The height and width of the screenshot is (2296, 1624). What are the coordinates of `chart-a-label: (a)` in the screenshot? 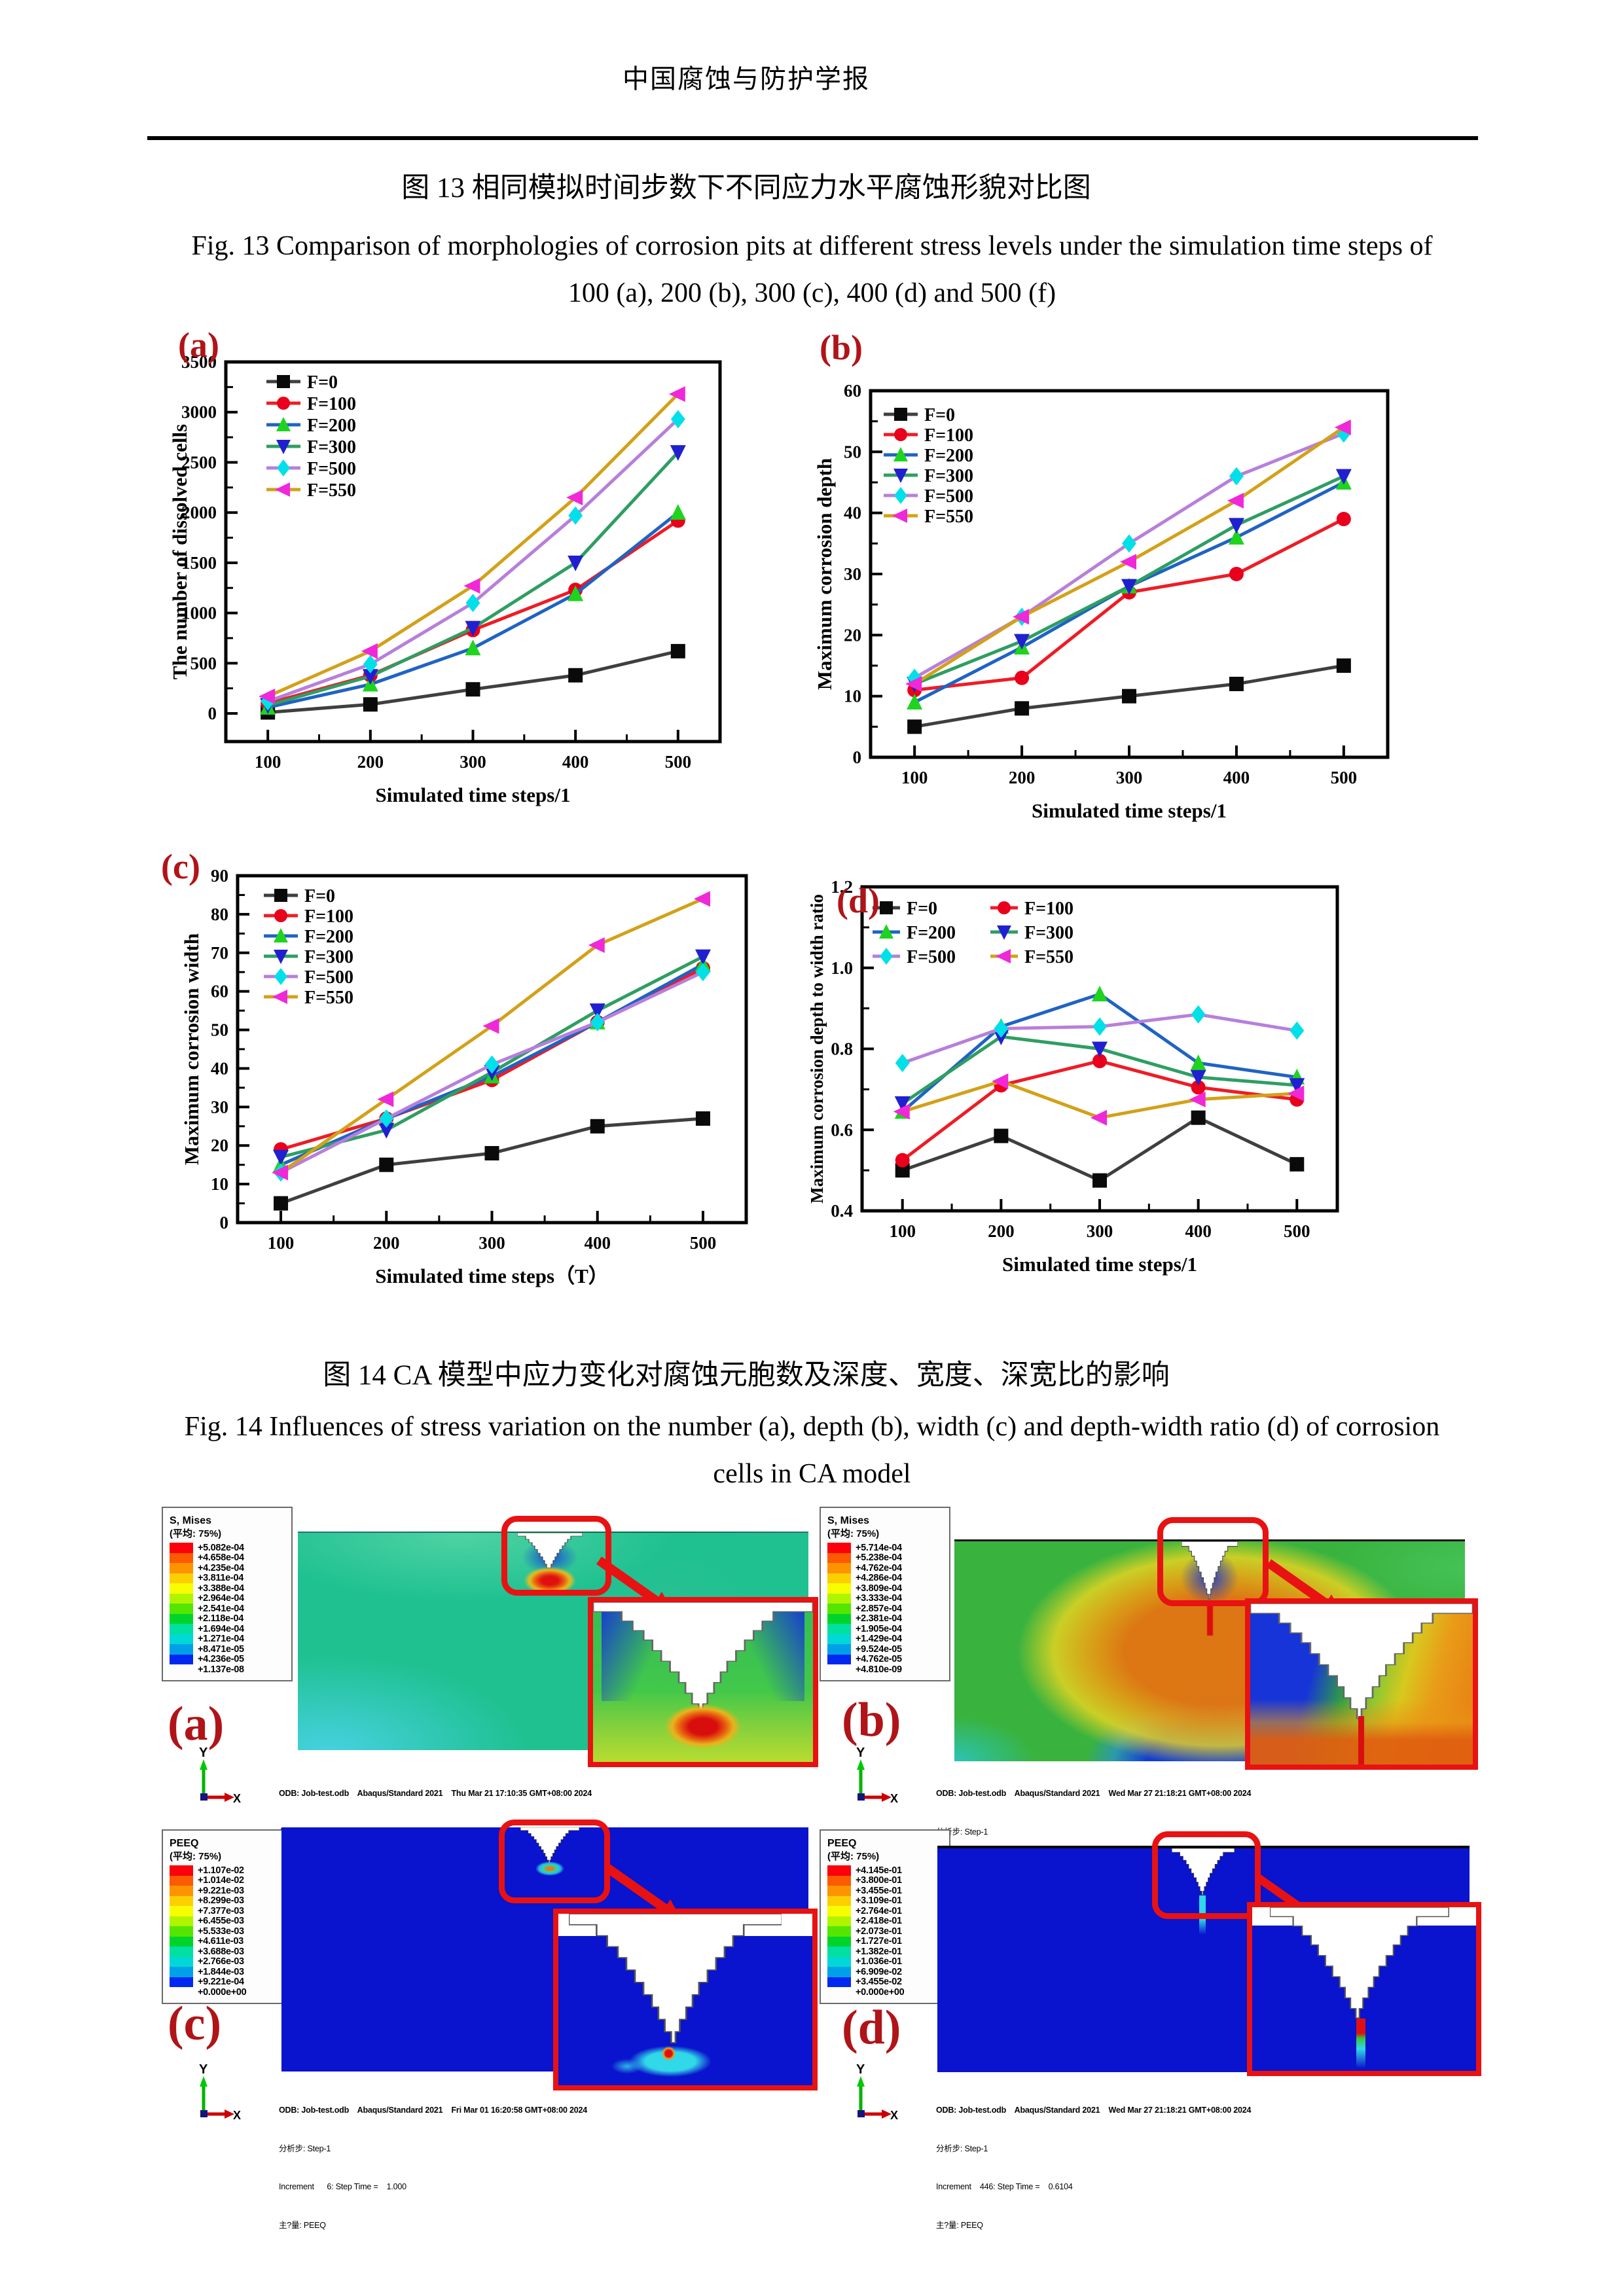 It's located at (198, 345).